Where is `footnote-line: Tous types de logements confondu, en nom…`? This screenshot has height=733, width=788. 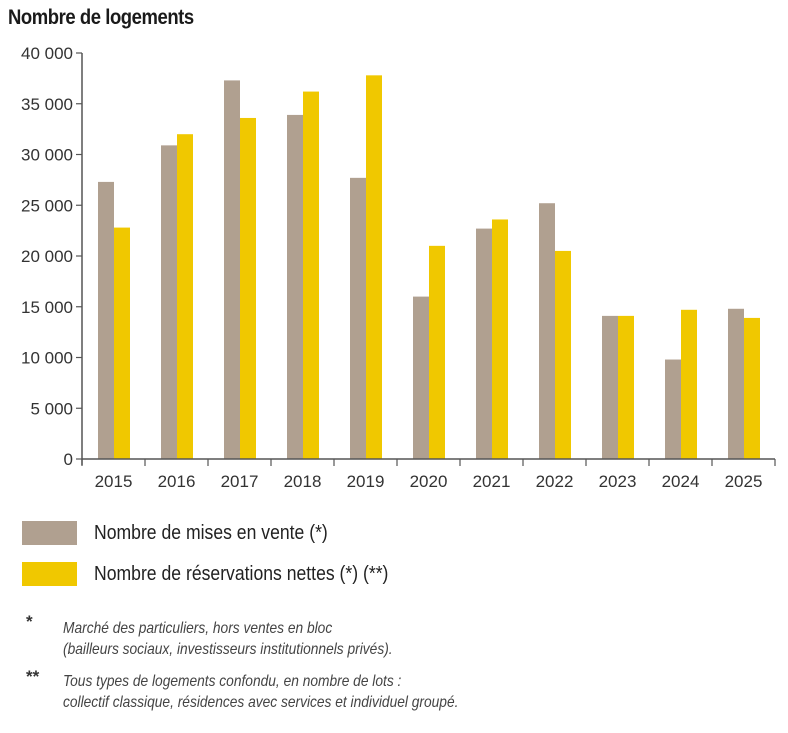 footnote-line: Tous types de logements confondu, en nom… is located at coordinates (232, 681).